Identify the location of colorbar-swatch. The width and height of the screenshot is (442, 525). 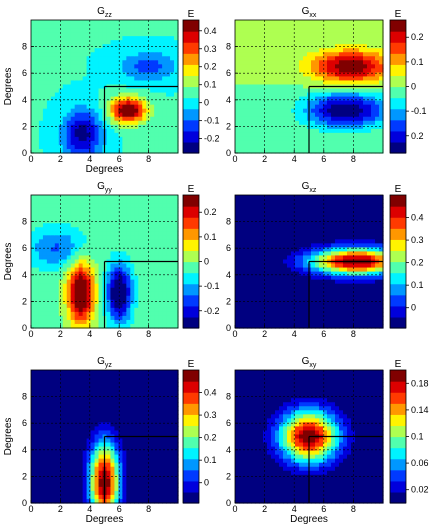
(398, 70).